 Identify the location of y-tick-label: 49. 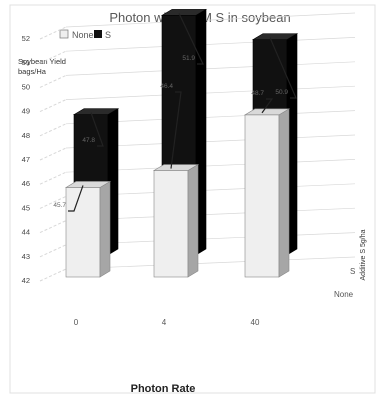
(26, 111).